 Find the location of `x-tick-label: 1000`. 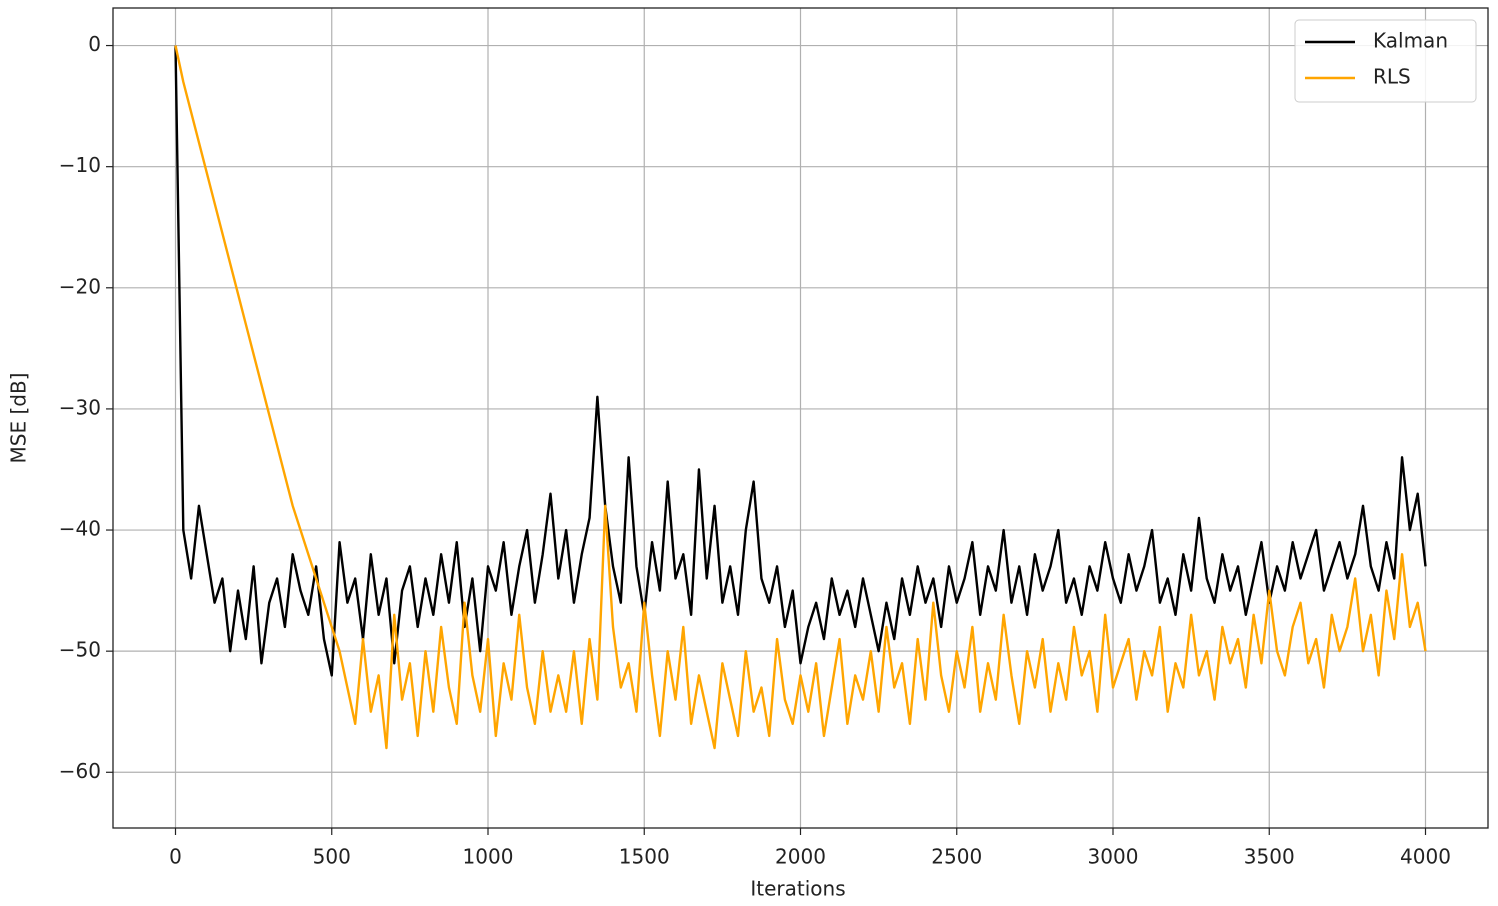

x-tick-label: 1000 is located at coordinates (488, 857).